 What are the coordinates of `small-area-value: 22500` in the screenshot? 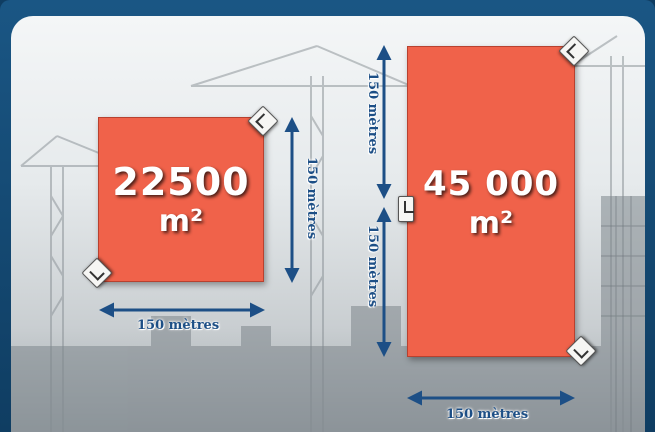 It's located at (181, 181).